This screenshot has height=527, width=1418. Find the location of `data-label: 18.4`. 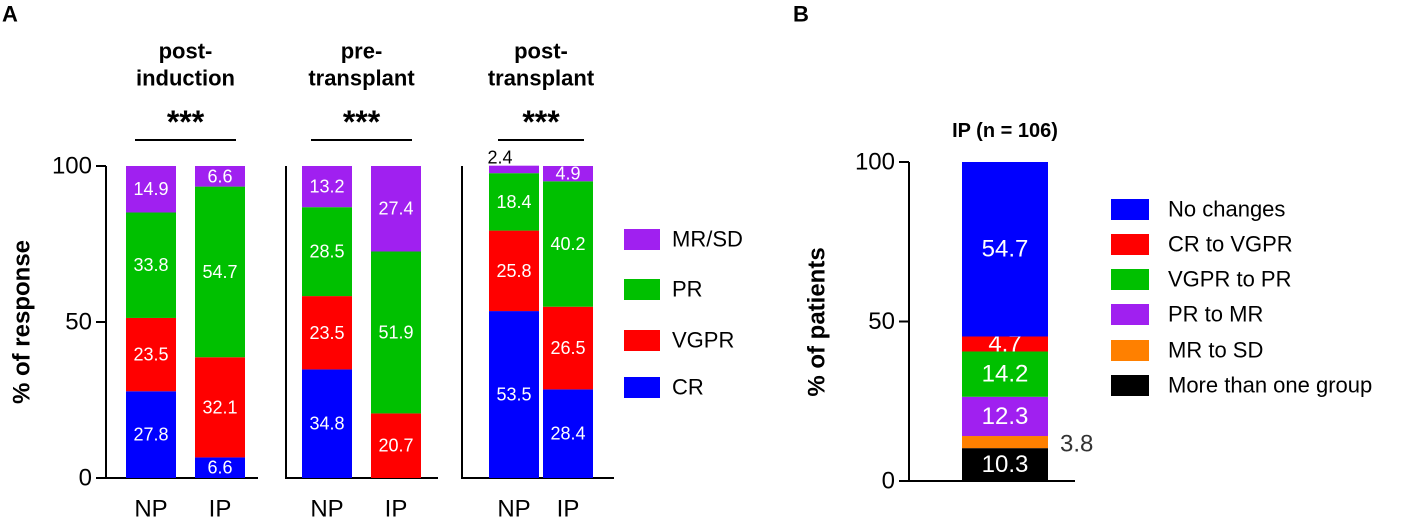

data-label: 18.4 is located at coordinates (513, 202).